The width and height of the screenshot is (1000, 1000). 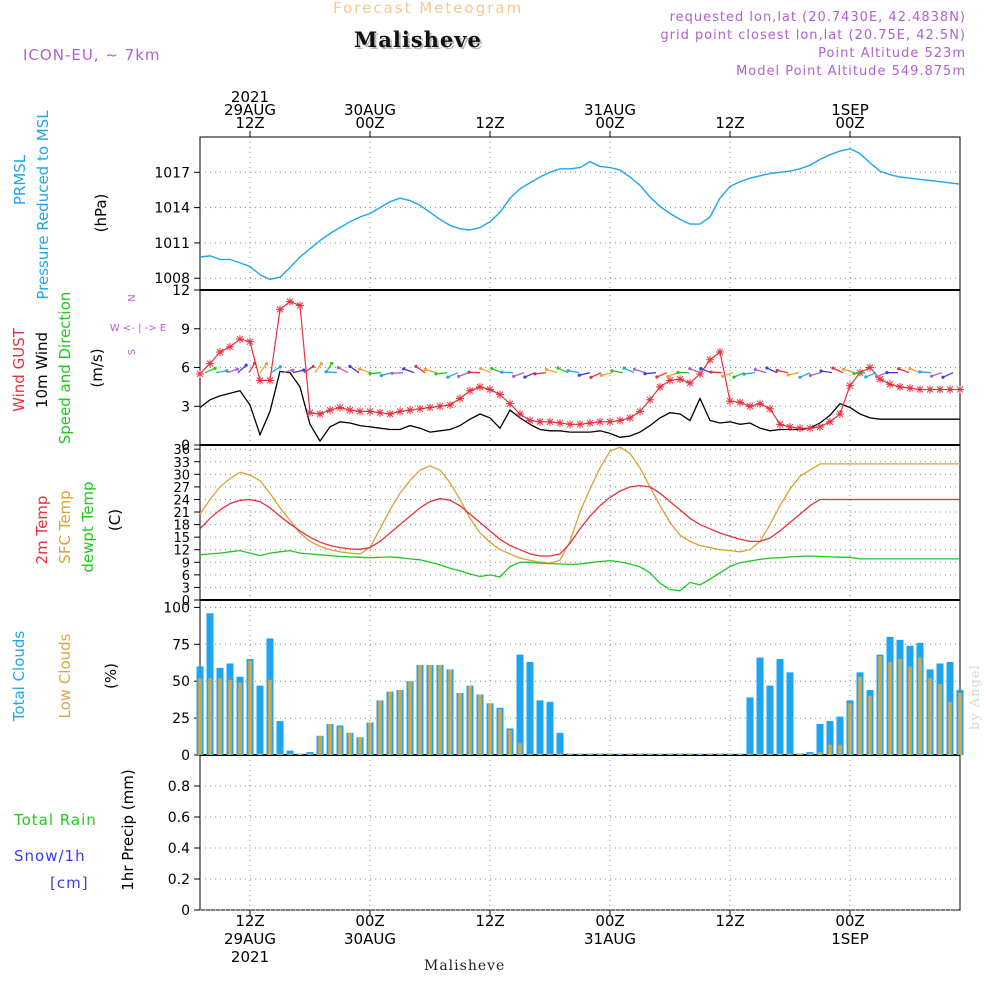 What do you see at coordinates (181, 450) in the screenshot?
I see `temperature-ytick-label: 36` at bounding box center [181, 450].